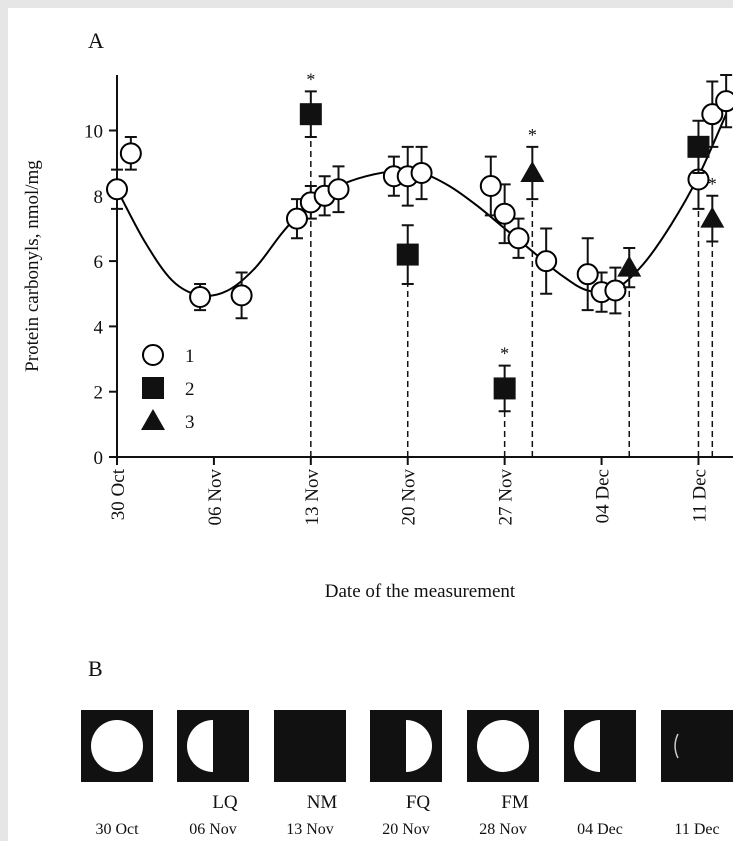 This screenshot has width=733, height=841. What do you see at coordinates (99, 262) in the screenshot?
I see `y-tick-label: 6` at bounding box center [99, 262].